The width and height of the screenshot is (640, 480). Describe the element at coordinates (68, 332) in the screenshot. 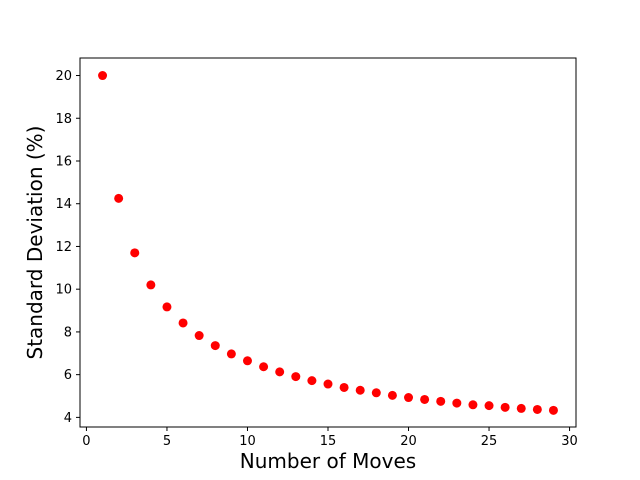

I see `y-tick-label: 8` at that location.